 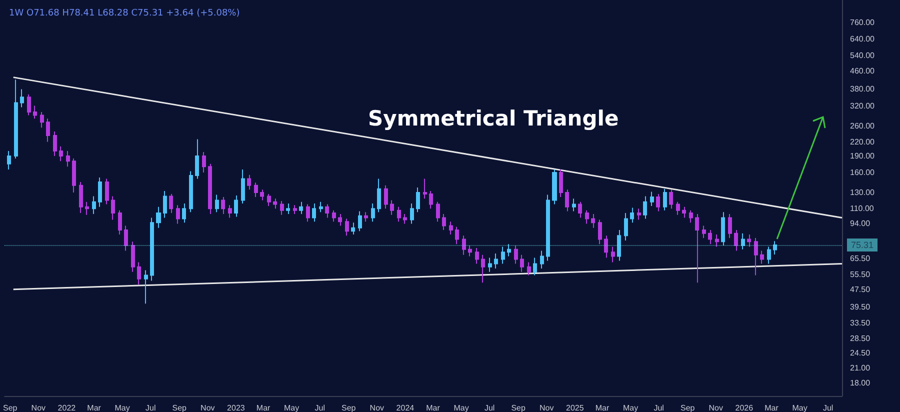 I want to click on y-tick-label: 460.00, so click(x=863, y=71).